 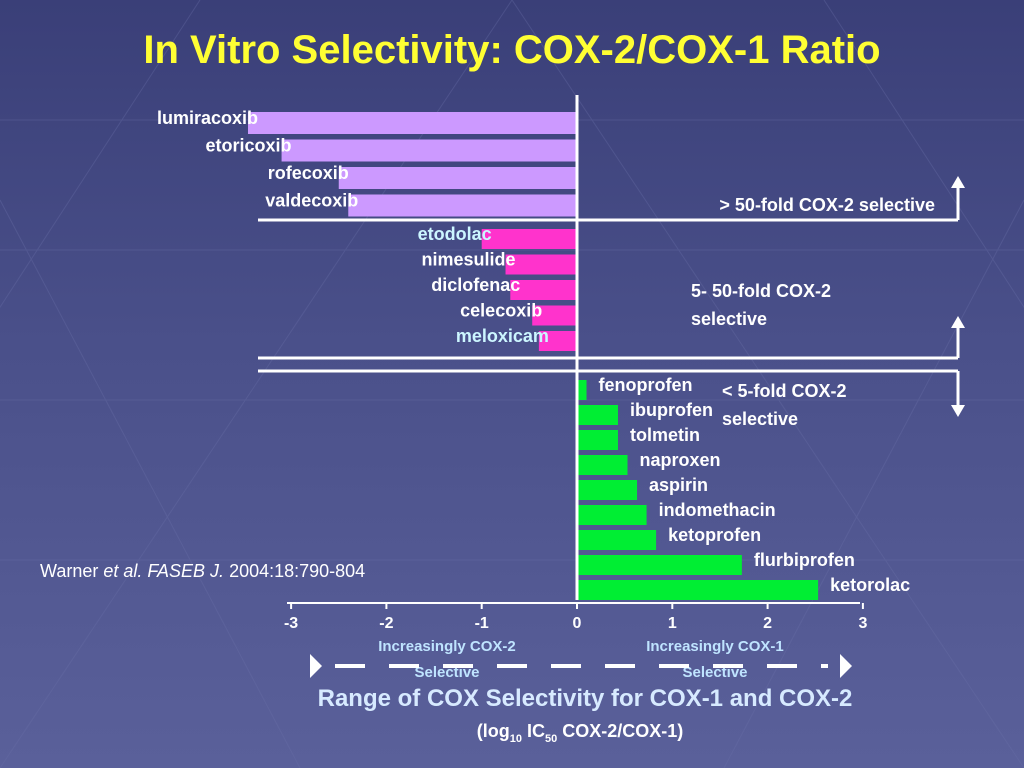 I want to click on label-etoricoxib: etoricoxib, so click(x=249, y=146).